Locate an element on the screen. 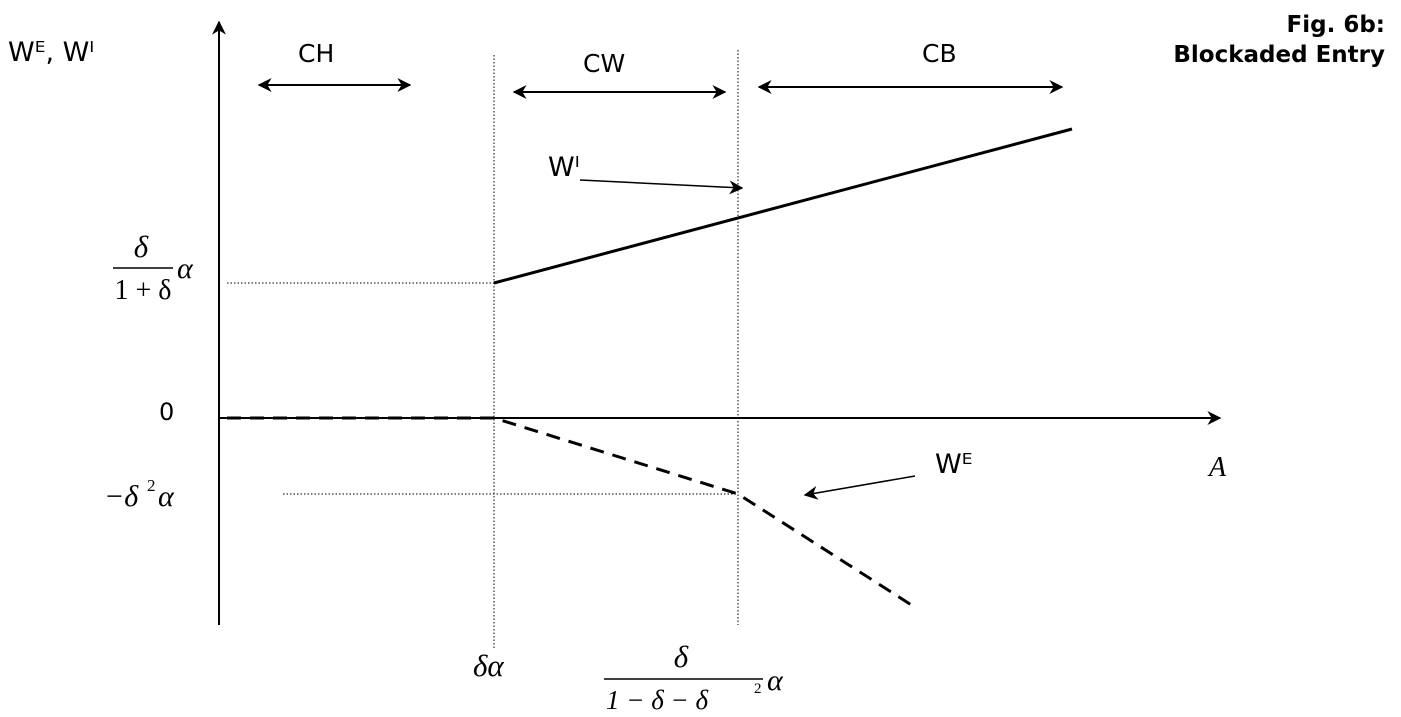 This screenshot has width=1401, height=717. x-tick-second-denominator: 1 − δ − δ is located at coordinates (657, 700).